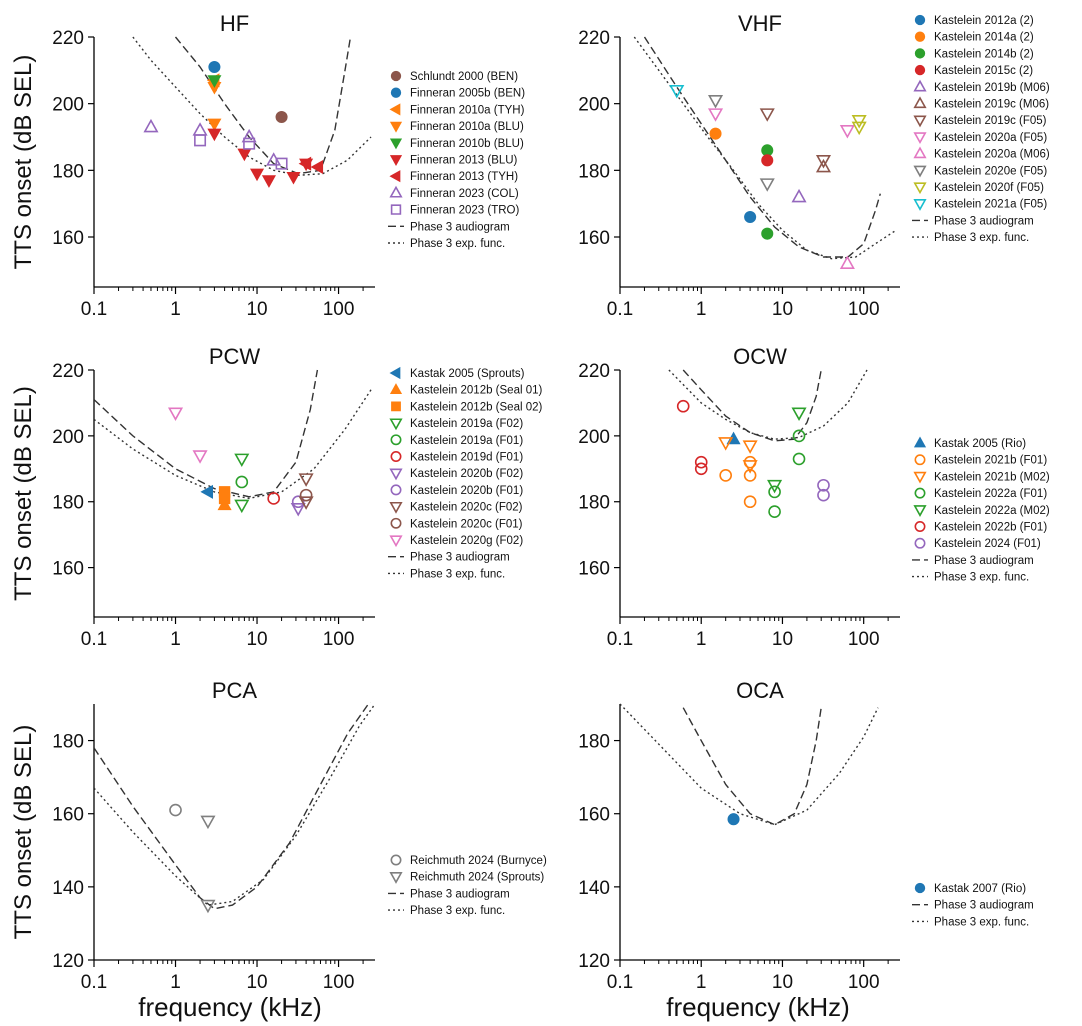 The image size is (1082, 1026). I want to click on x-tick-label: 100, so click(864, 982).